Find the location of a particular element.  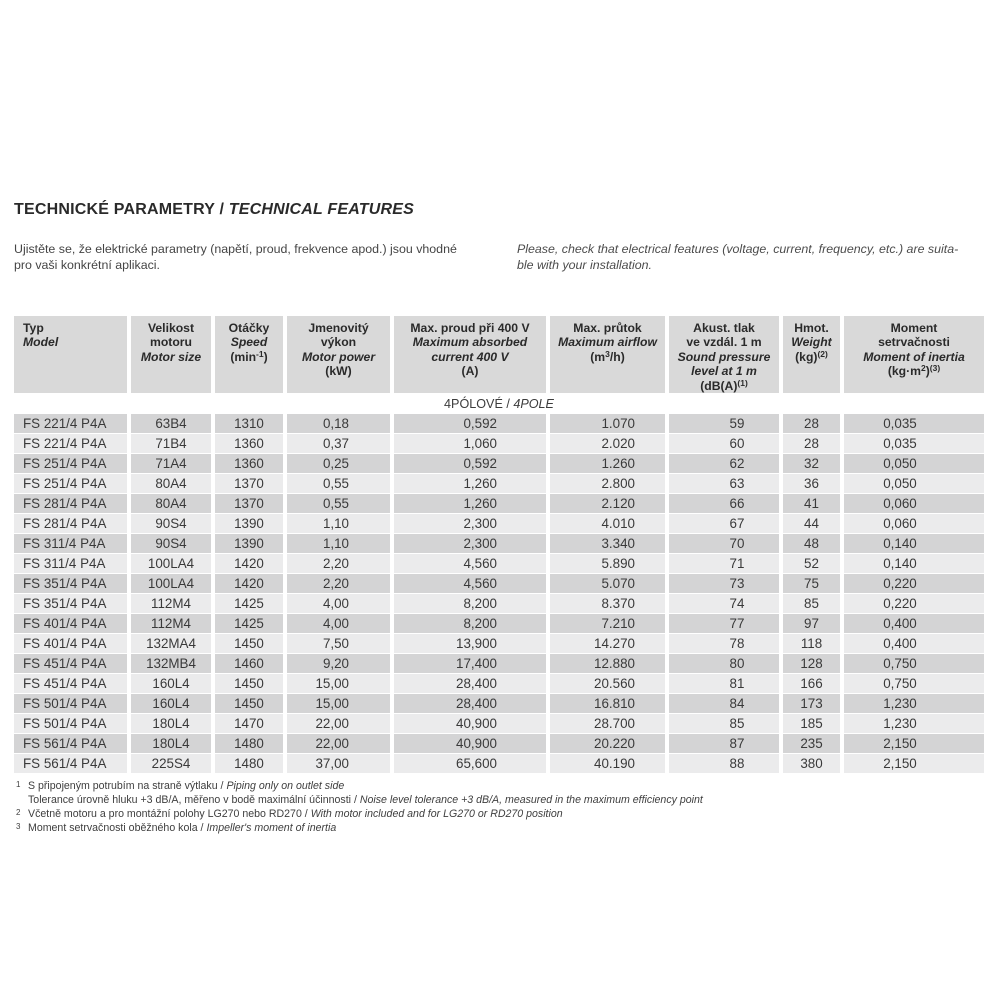

cell-moment-of-inertia: 0,140 is located at coordinates (914, 543).